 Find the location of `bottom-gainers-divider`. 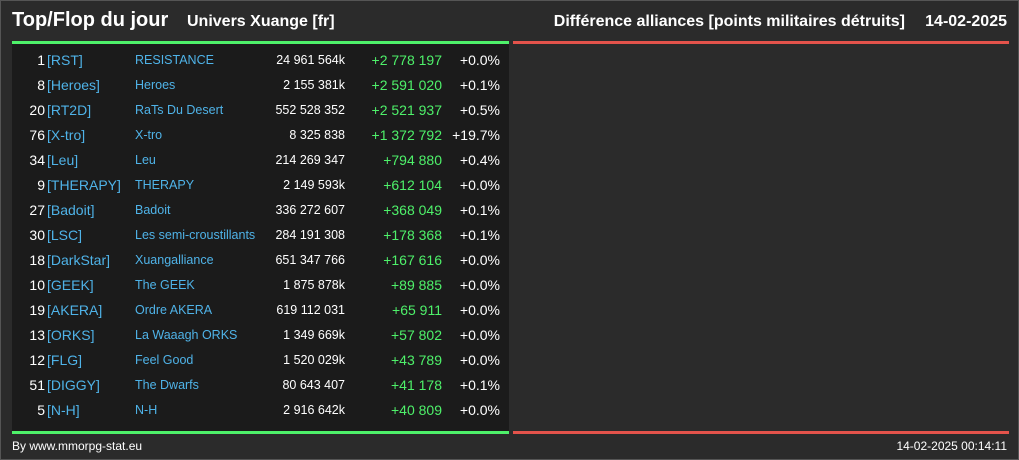

bottom-gainers-divider is located at coordinates (260, 432).